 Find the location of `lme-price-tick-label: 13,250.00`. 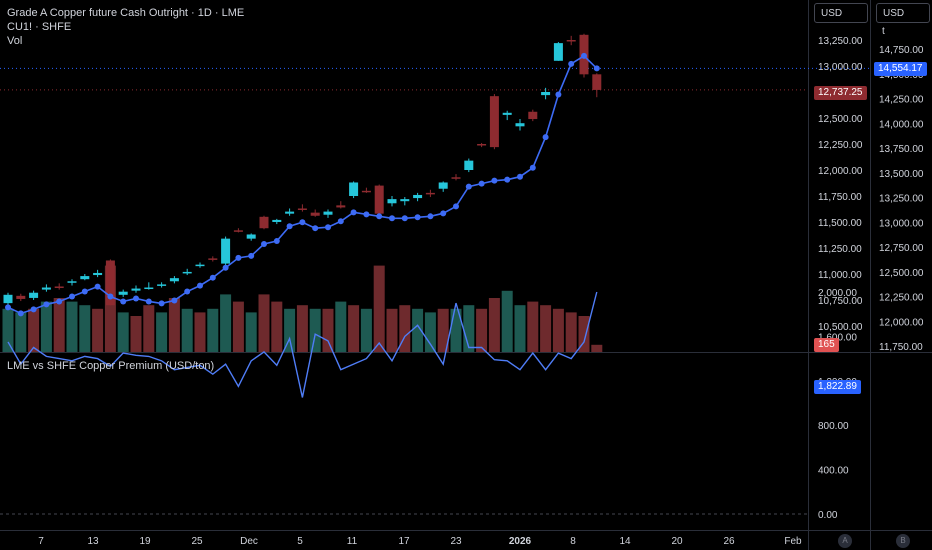

lme-price-tick-label: 13,250.00 is located at coordinates (840, 41).